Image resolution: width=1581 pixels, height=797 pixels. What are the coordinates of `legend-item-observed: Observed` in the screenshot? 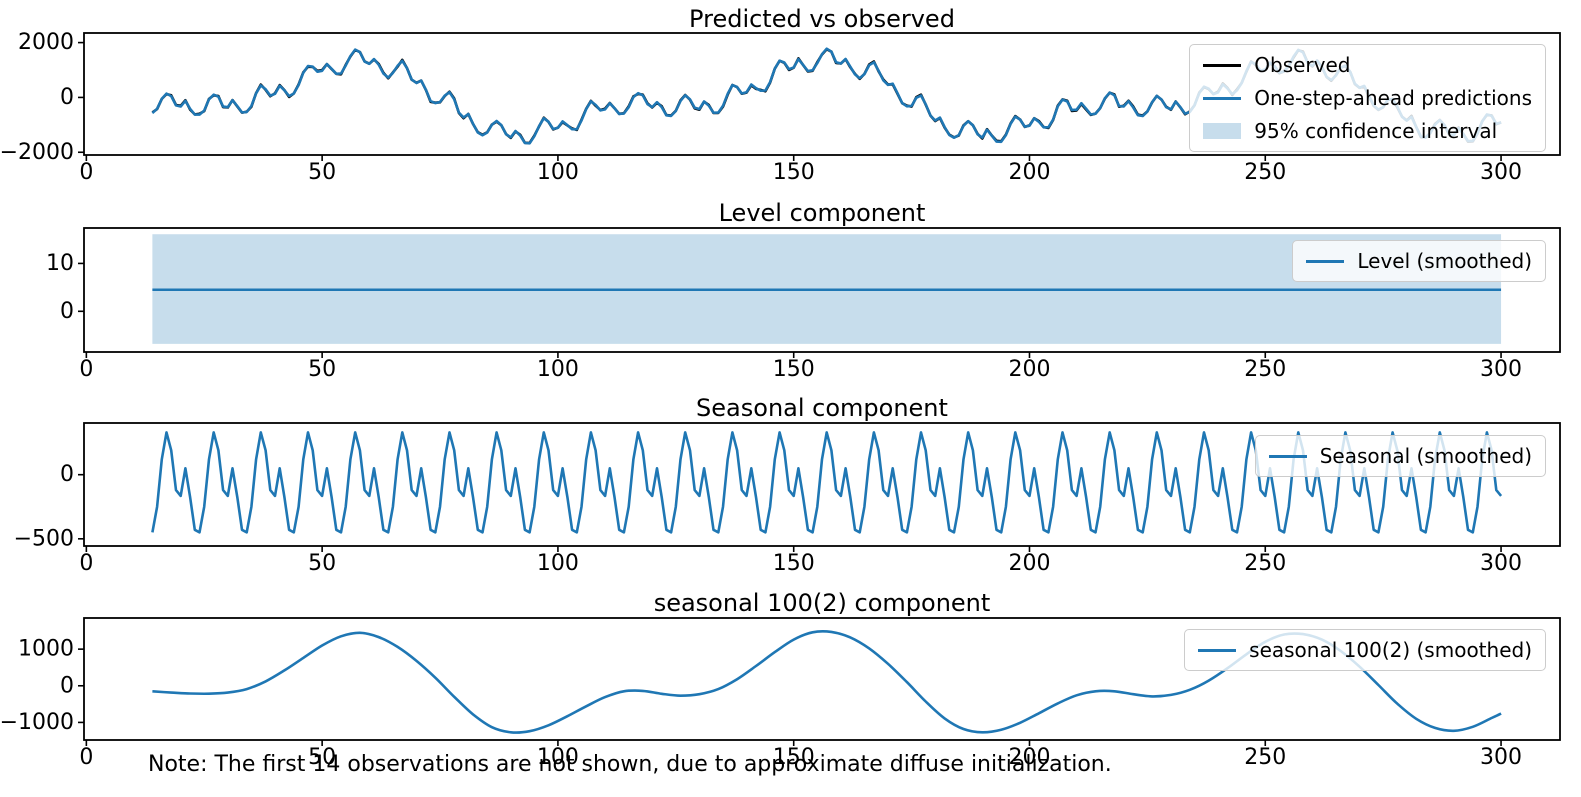 It's located at (1367, 65).